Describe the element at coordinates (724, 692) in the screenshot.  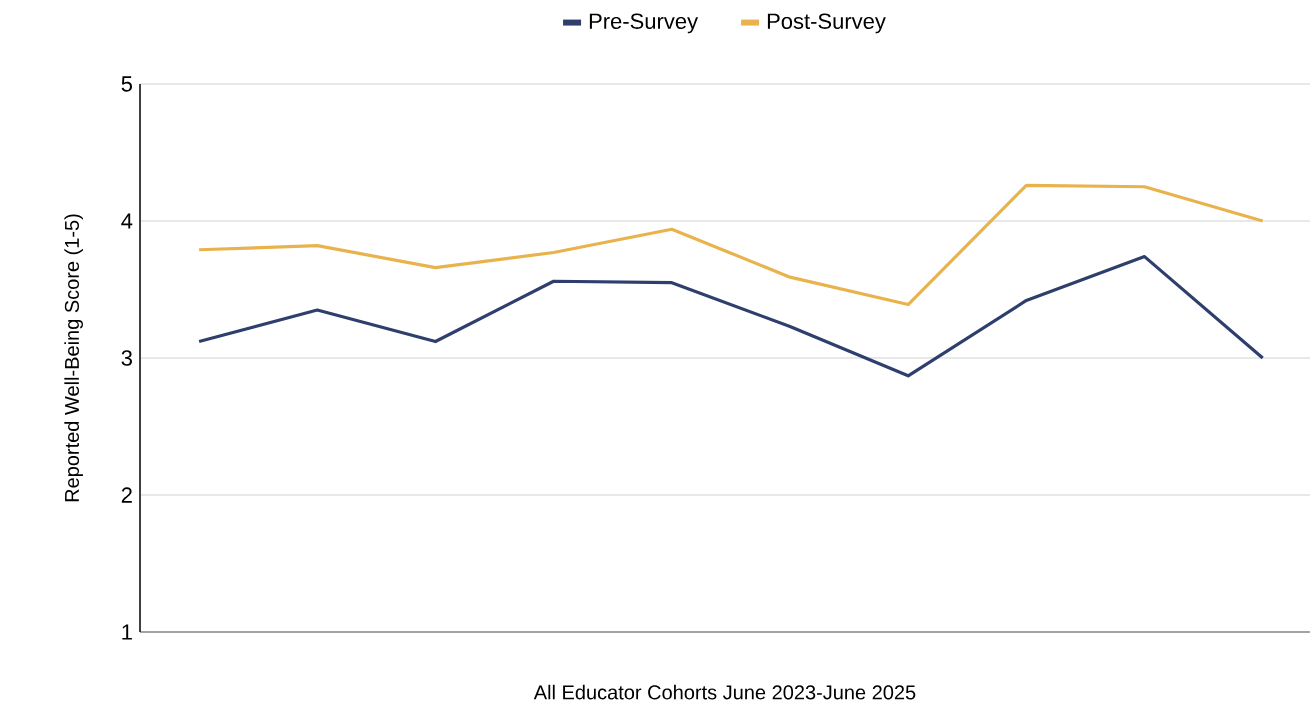
I see `x-axis-title: All Educator Cohorts June 2023-June 2025` at that location.